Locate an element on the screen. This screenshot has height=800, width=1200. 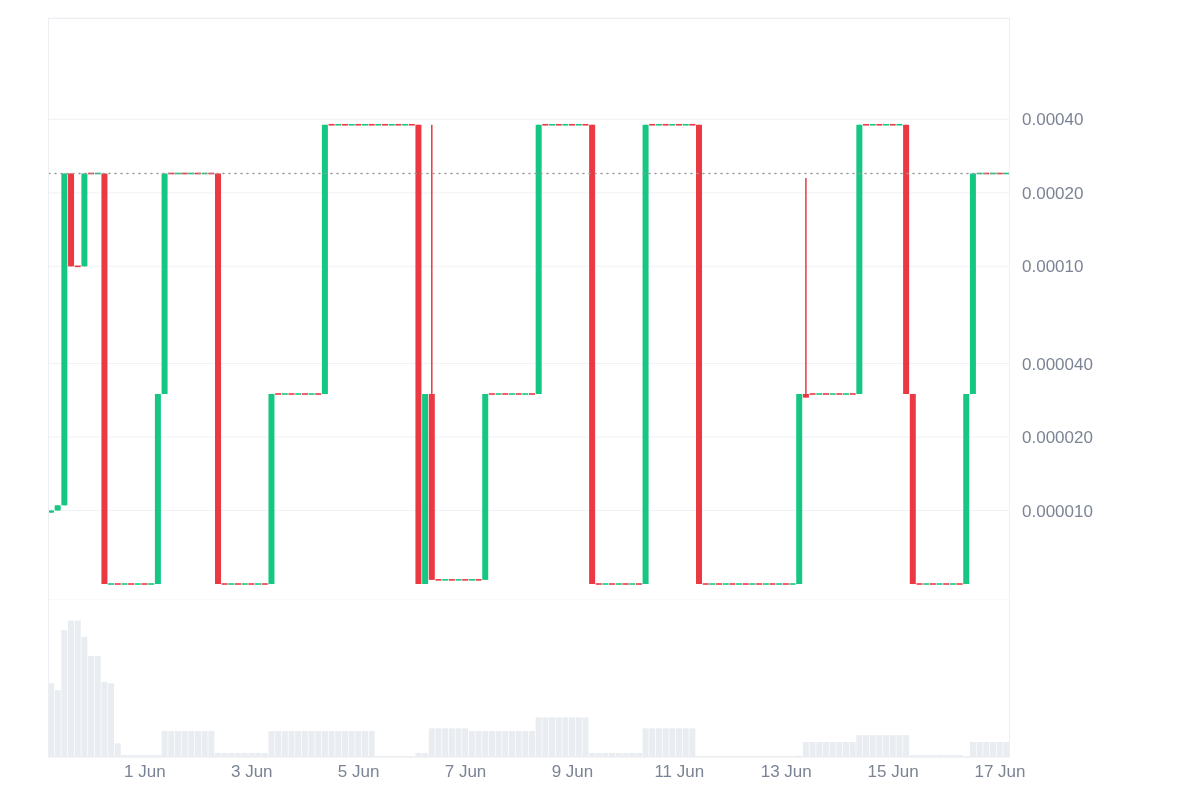
x-tick-label: 1 Jun is located at coordinates (145, 772).